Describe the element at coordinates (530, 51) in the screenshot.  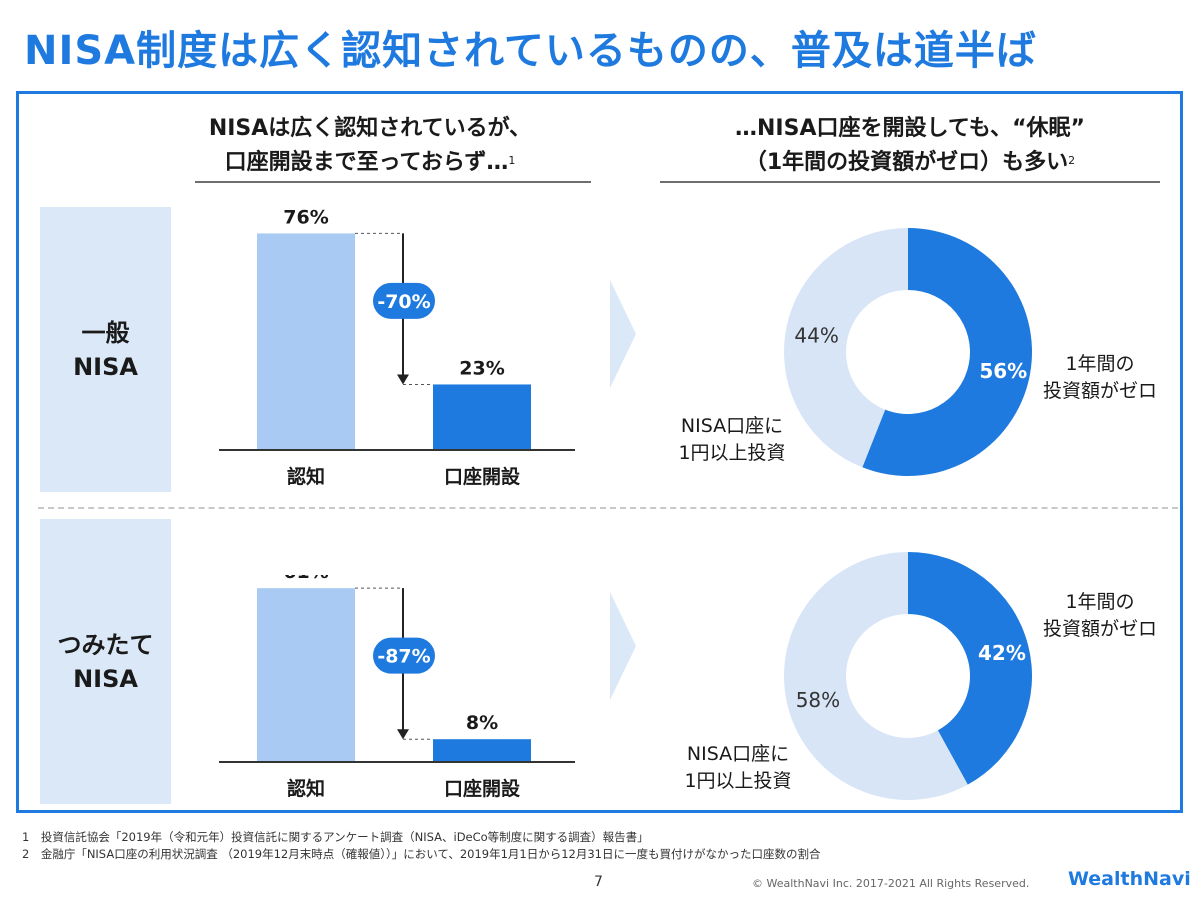
I see `page-title: NISA制度は広く認知されているものの、普及は道半ば` at that location.